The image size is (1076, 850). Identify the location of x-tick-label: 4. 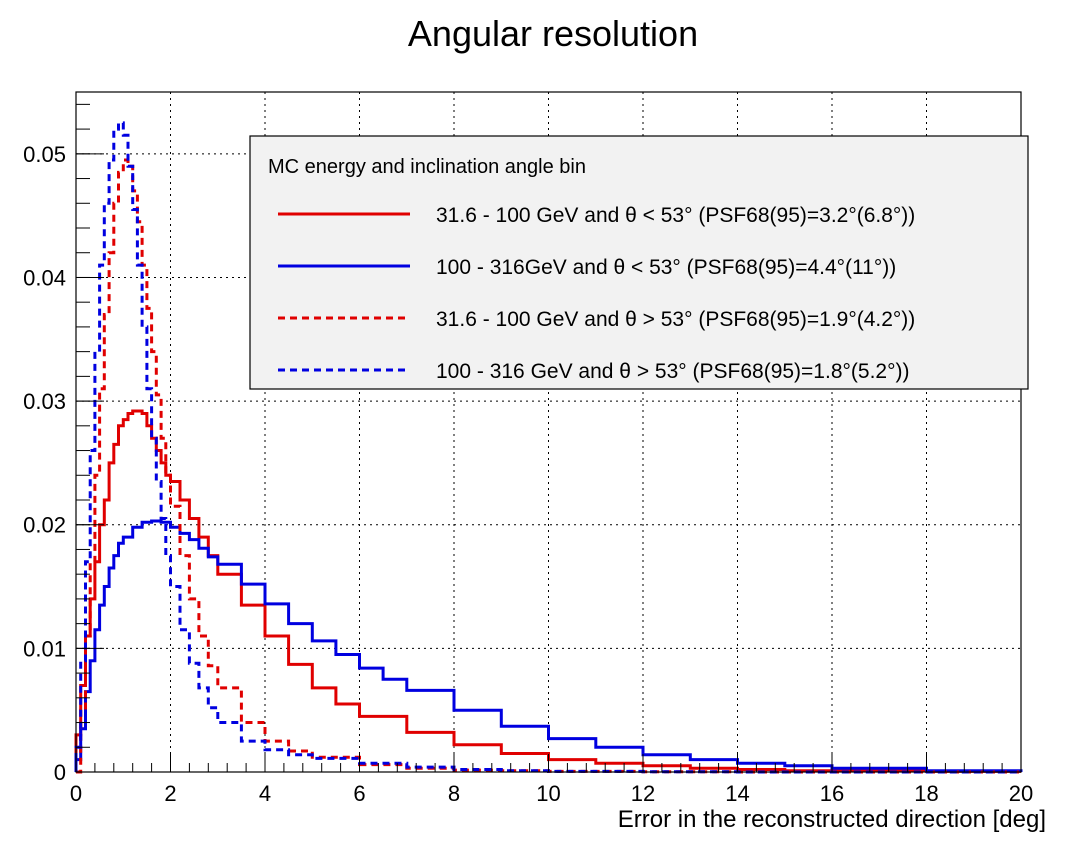
(265, 793).